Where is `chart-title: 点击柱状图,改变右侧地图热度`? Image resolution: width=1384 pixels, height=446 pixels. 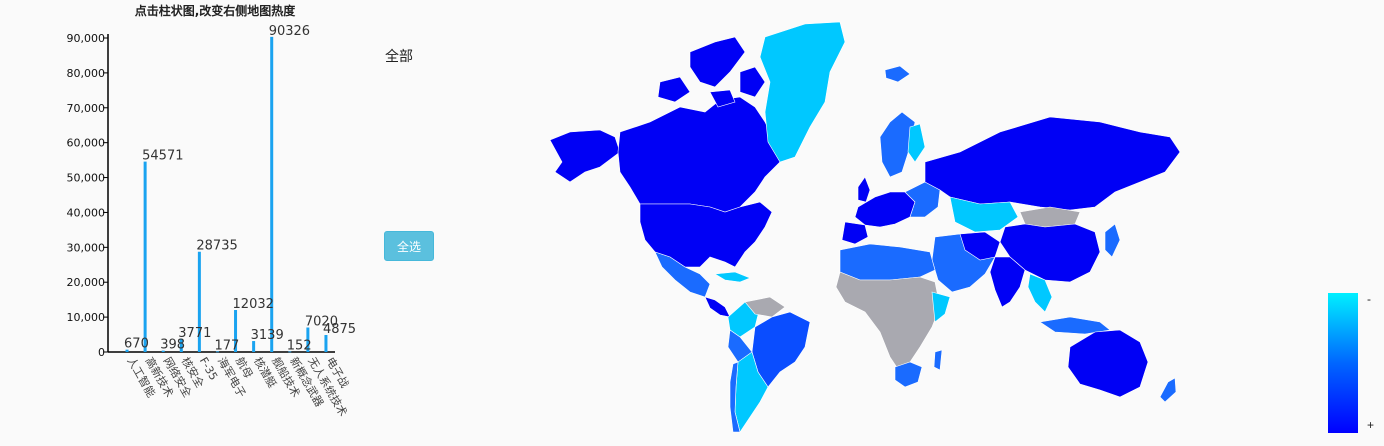
chart-title: 点击柱状图,改变右侧地图热度 is located at coordinates (215, 11).